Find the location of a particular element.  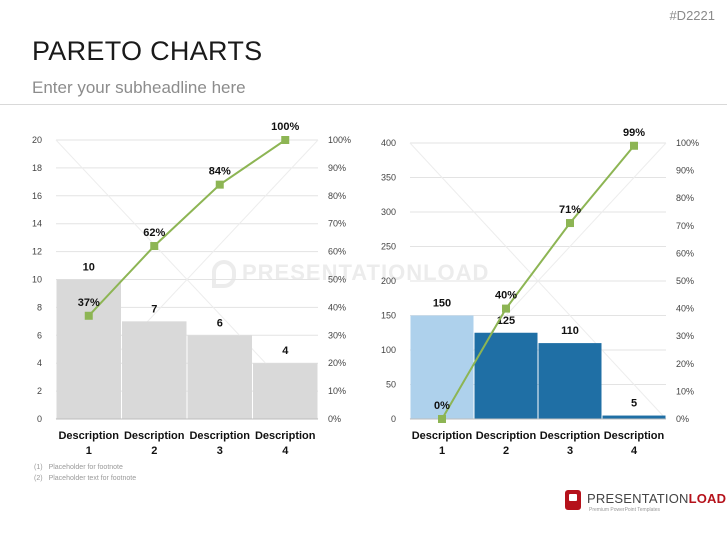

header-divider is located at coordinates (363, 104).